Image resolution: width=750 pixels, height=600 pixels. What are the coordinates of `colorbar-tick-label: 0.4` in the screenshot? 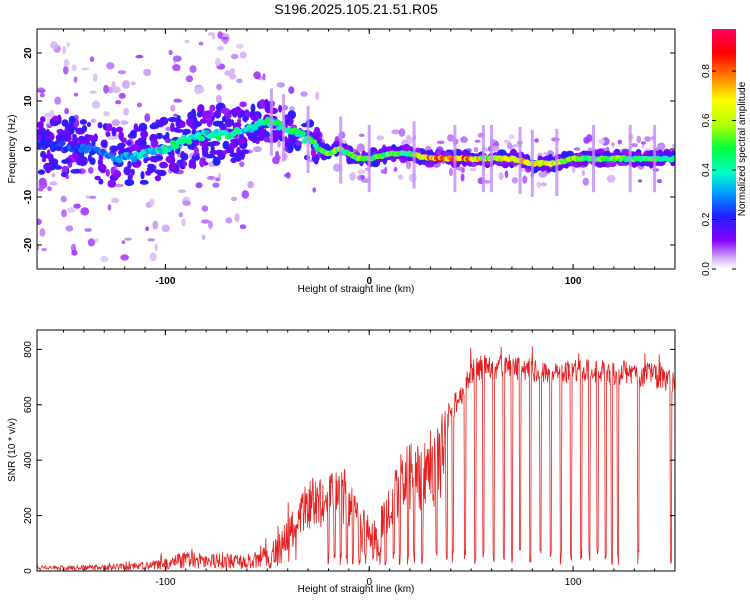 It's located at (706, 170).